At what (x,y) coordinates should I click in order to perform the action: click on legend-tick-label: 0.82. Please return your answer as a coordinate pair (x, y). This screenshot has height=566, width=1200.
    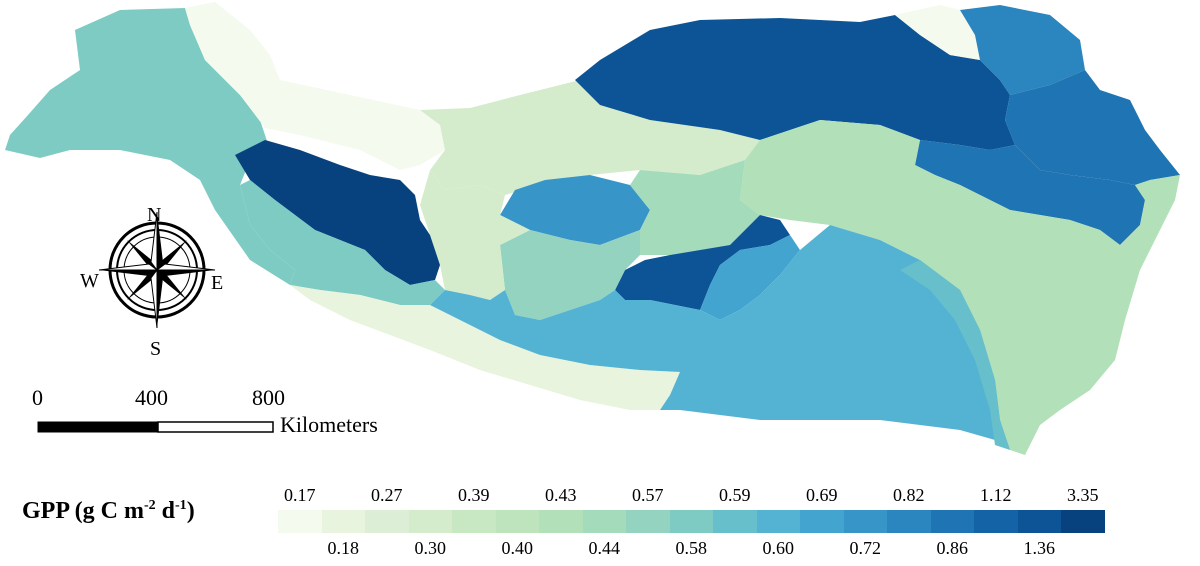
    Looking at the image, I should click on (909, 495).